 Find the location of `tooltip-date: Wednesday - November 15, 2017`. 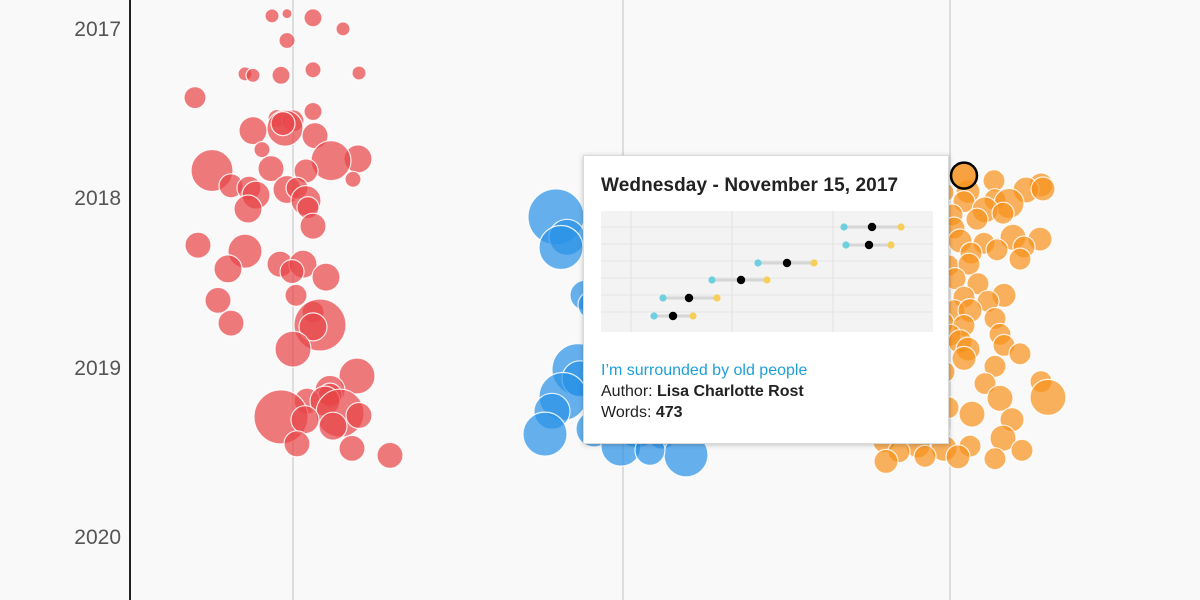

tooltip-date: Wednesday - November 15, 2017 is located at coordinates (750, 185).